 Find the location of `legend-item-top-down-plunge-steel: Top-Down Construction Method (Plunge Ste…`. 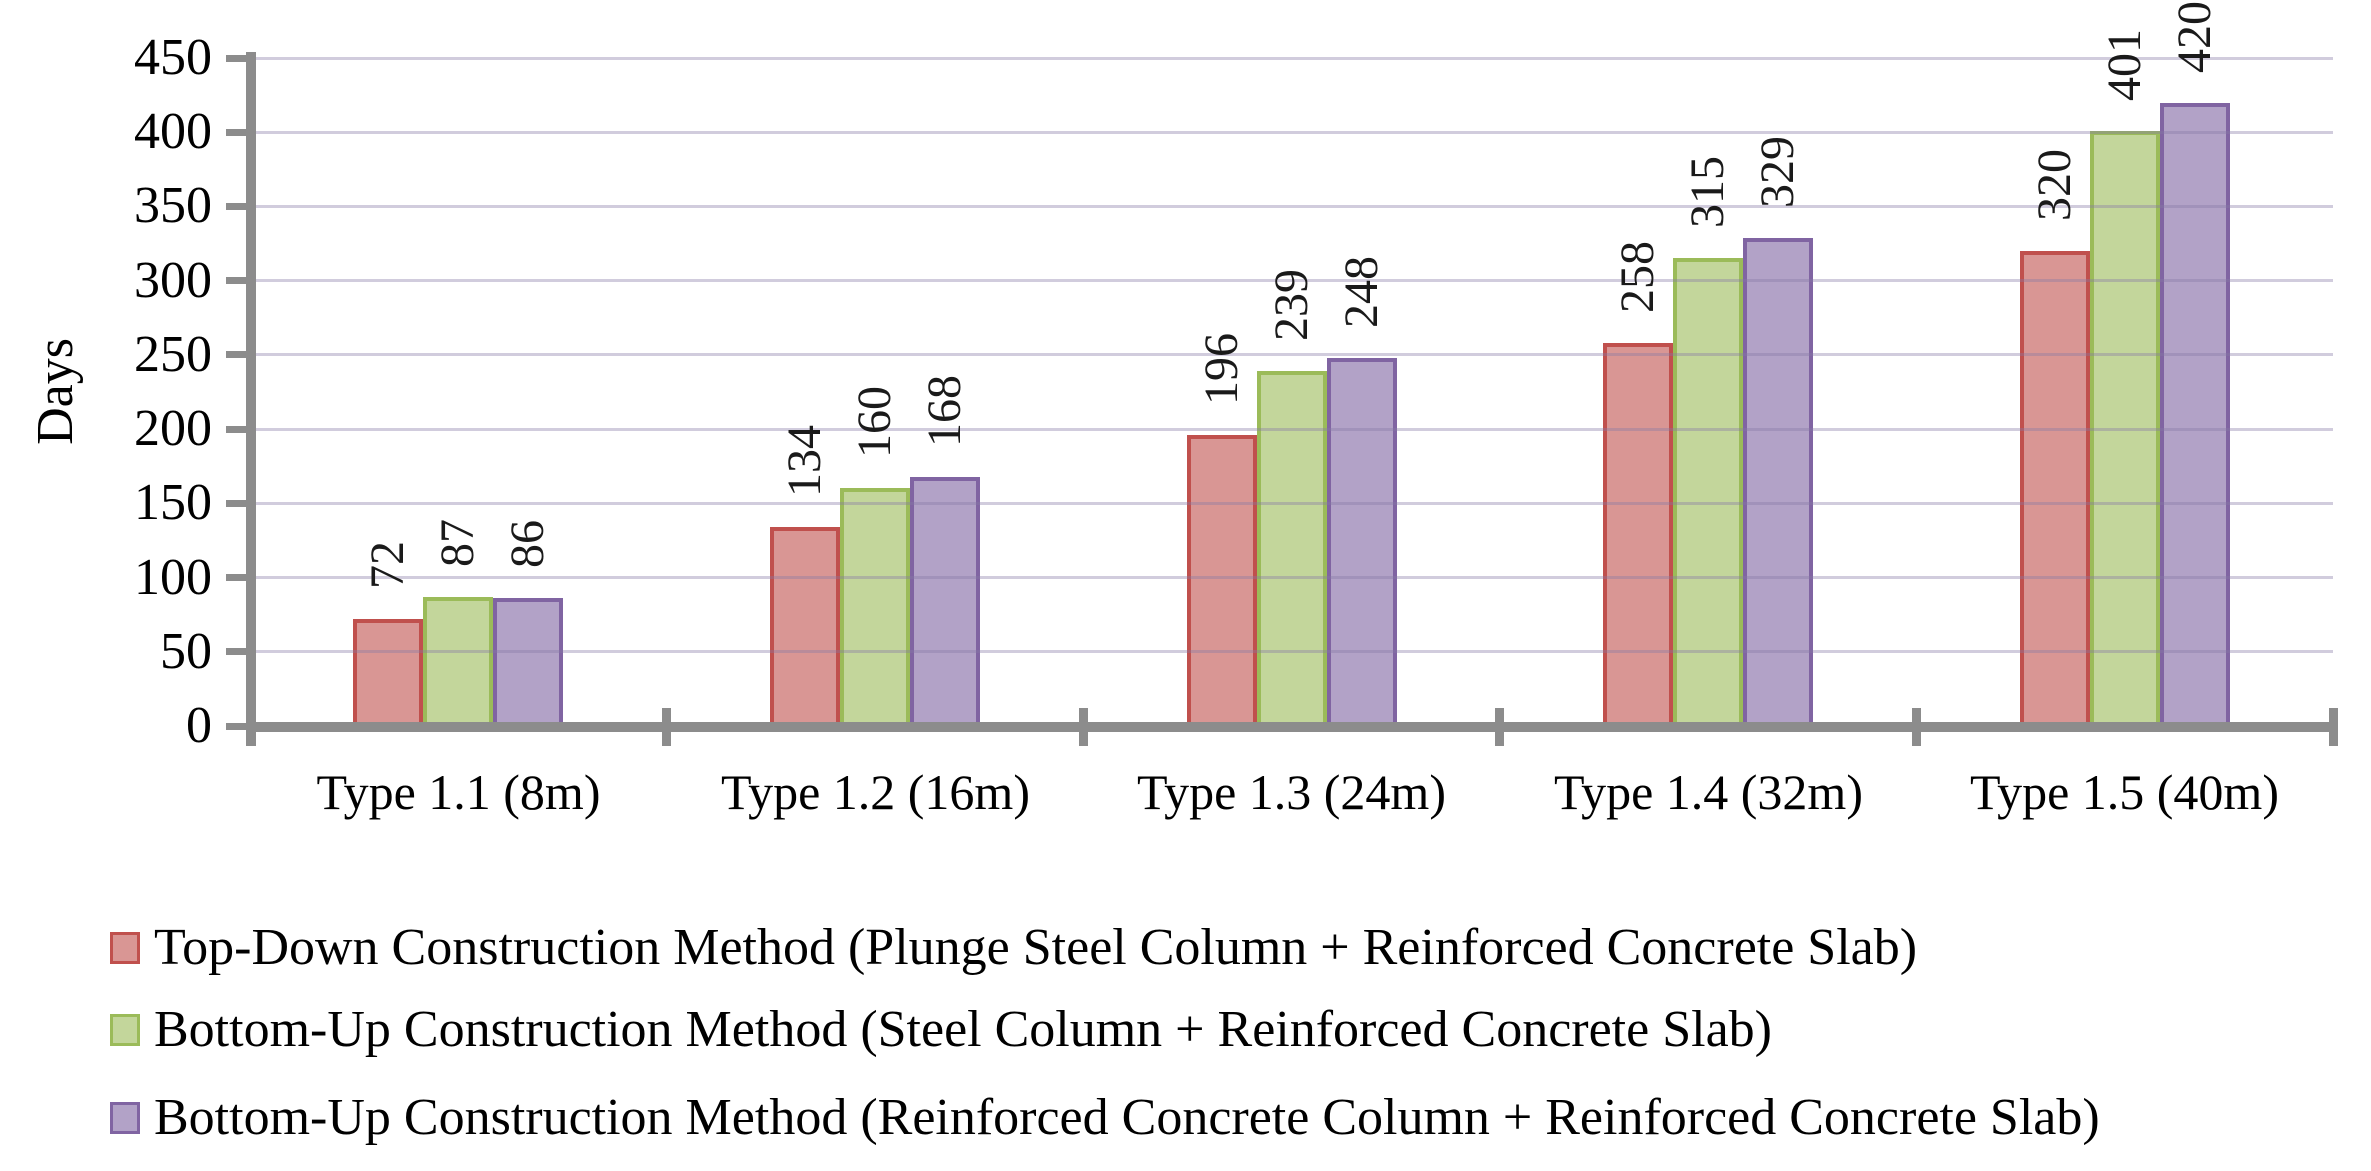

legend-item-top-down-plunge-steel: Top-Down Construction Method (Plunge Ste… is located at coordinates (1013, 948).